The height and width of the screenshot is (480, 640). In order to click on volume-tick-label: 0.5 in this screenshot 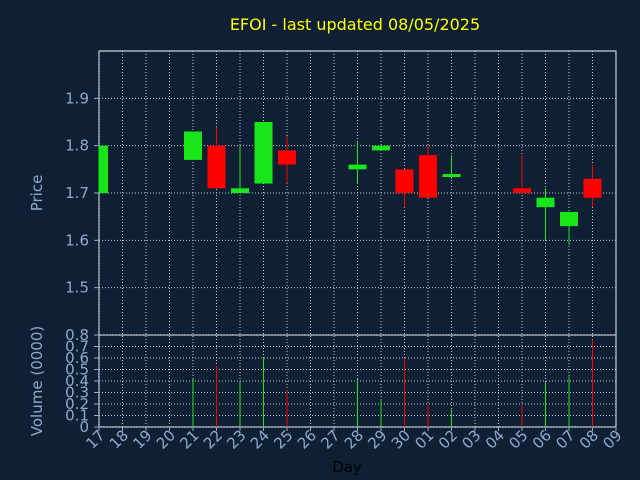, I will do `click(77, 370)`.